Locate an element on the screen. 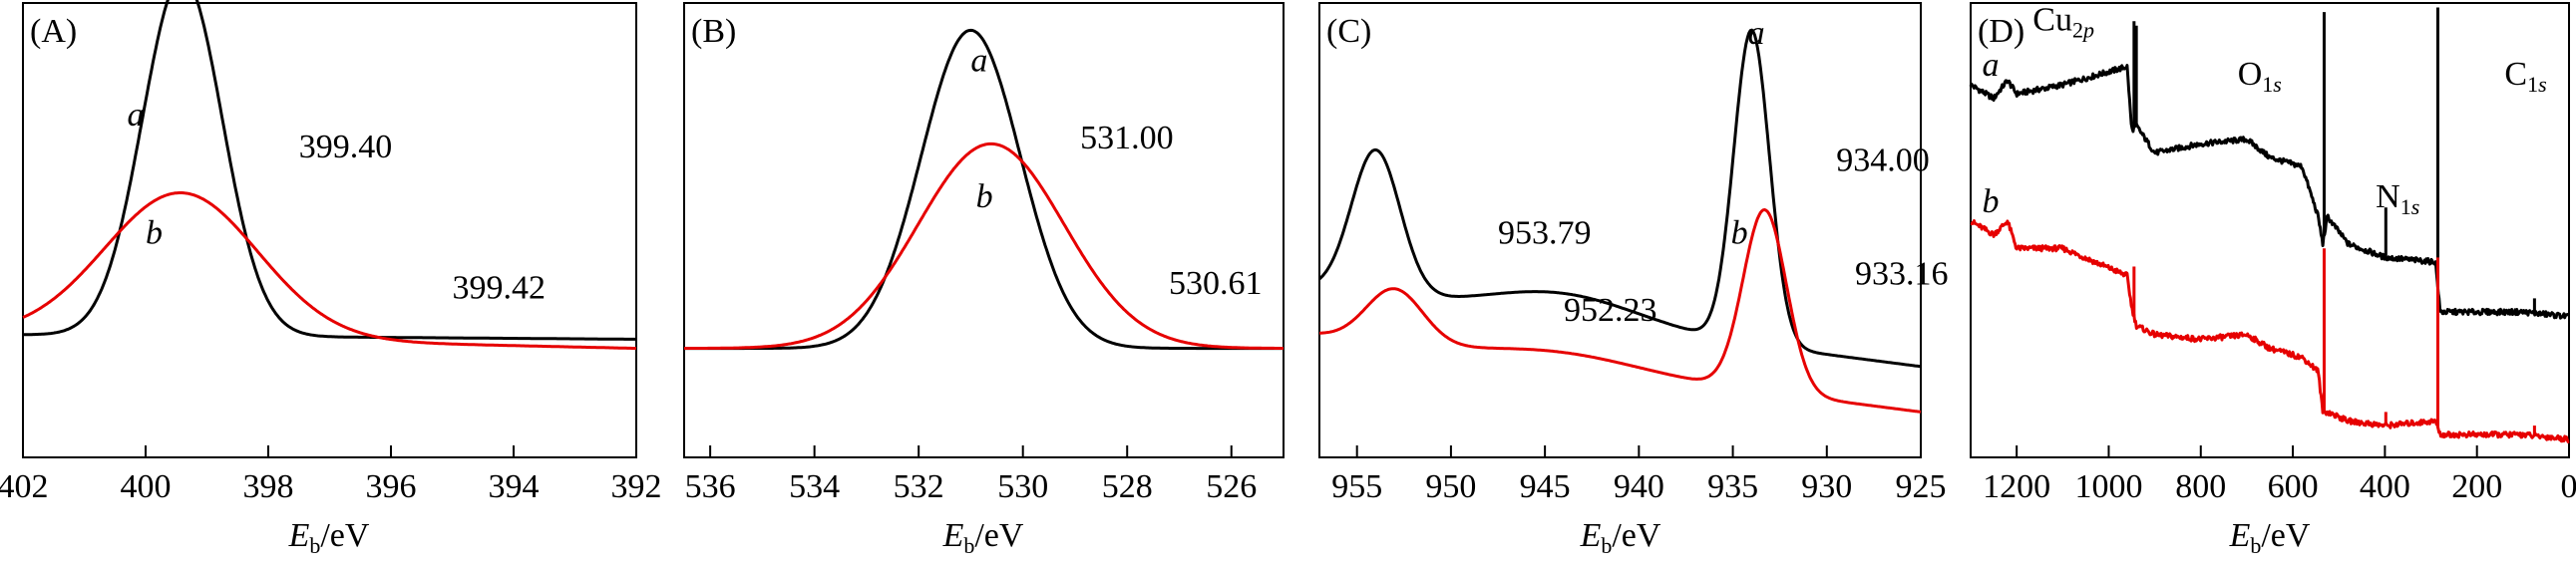 The height and width of the screenshot is (568, 2576). panel-c-tick-label-0: 955 is located at coordinates (1357, 487).